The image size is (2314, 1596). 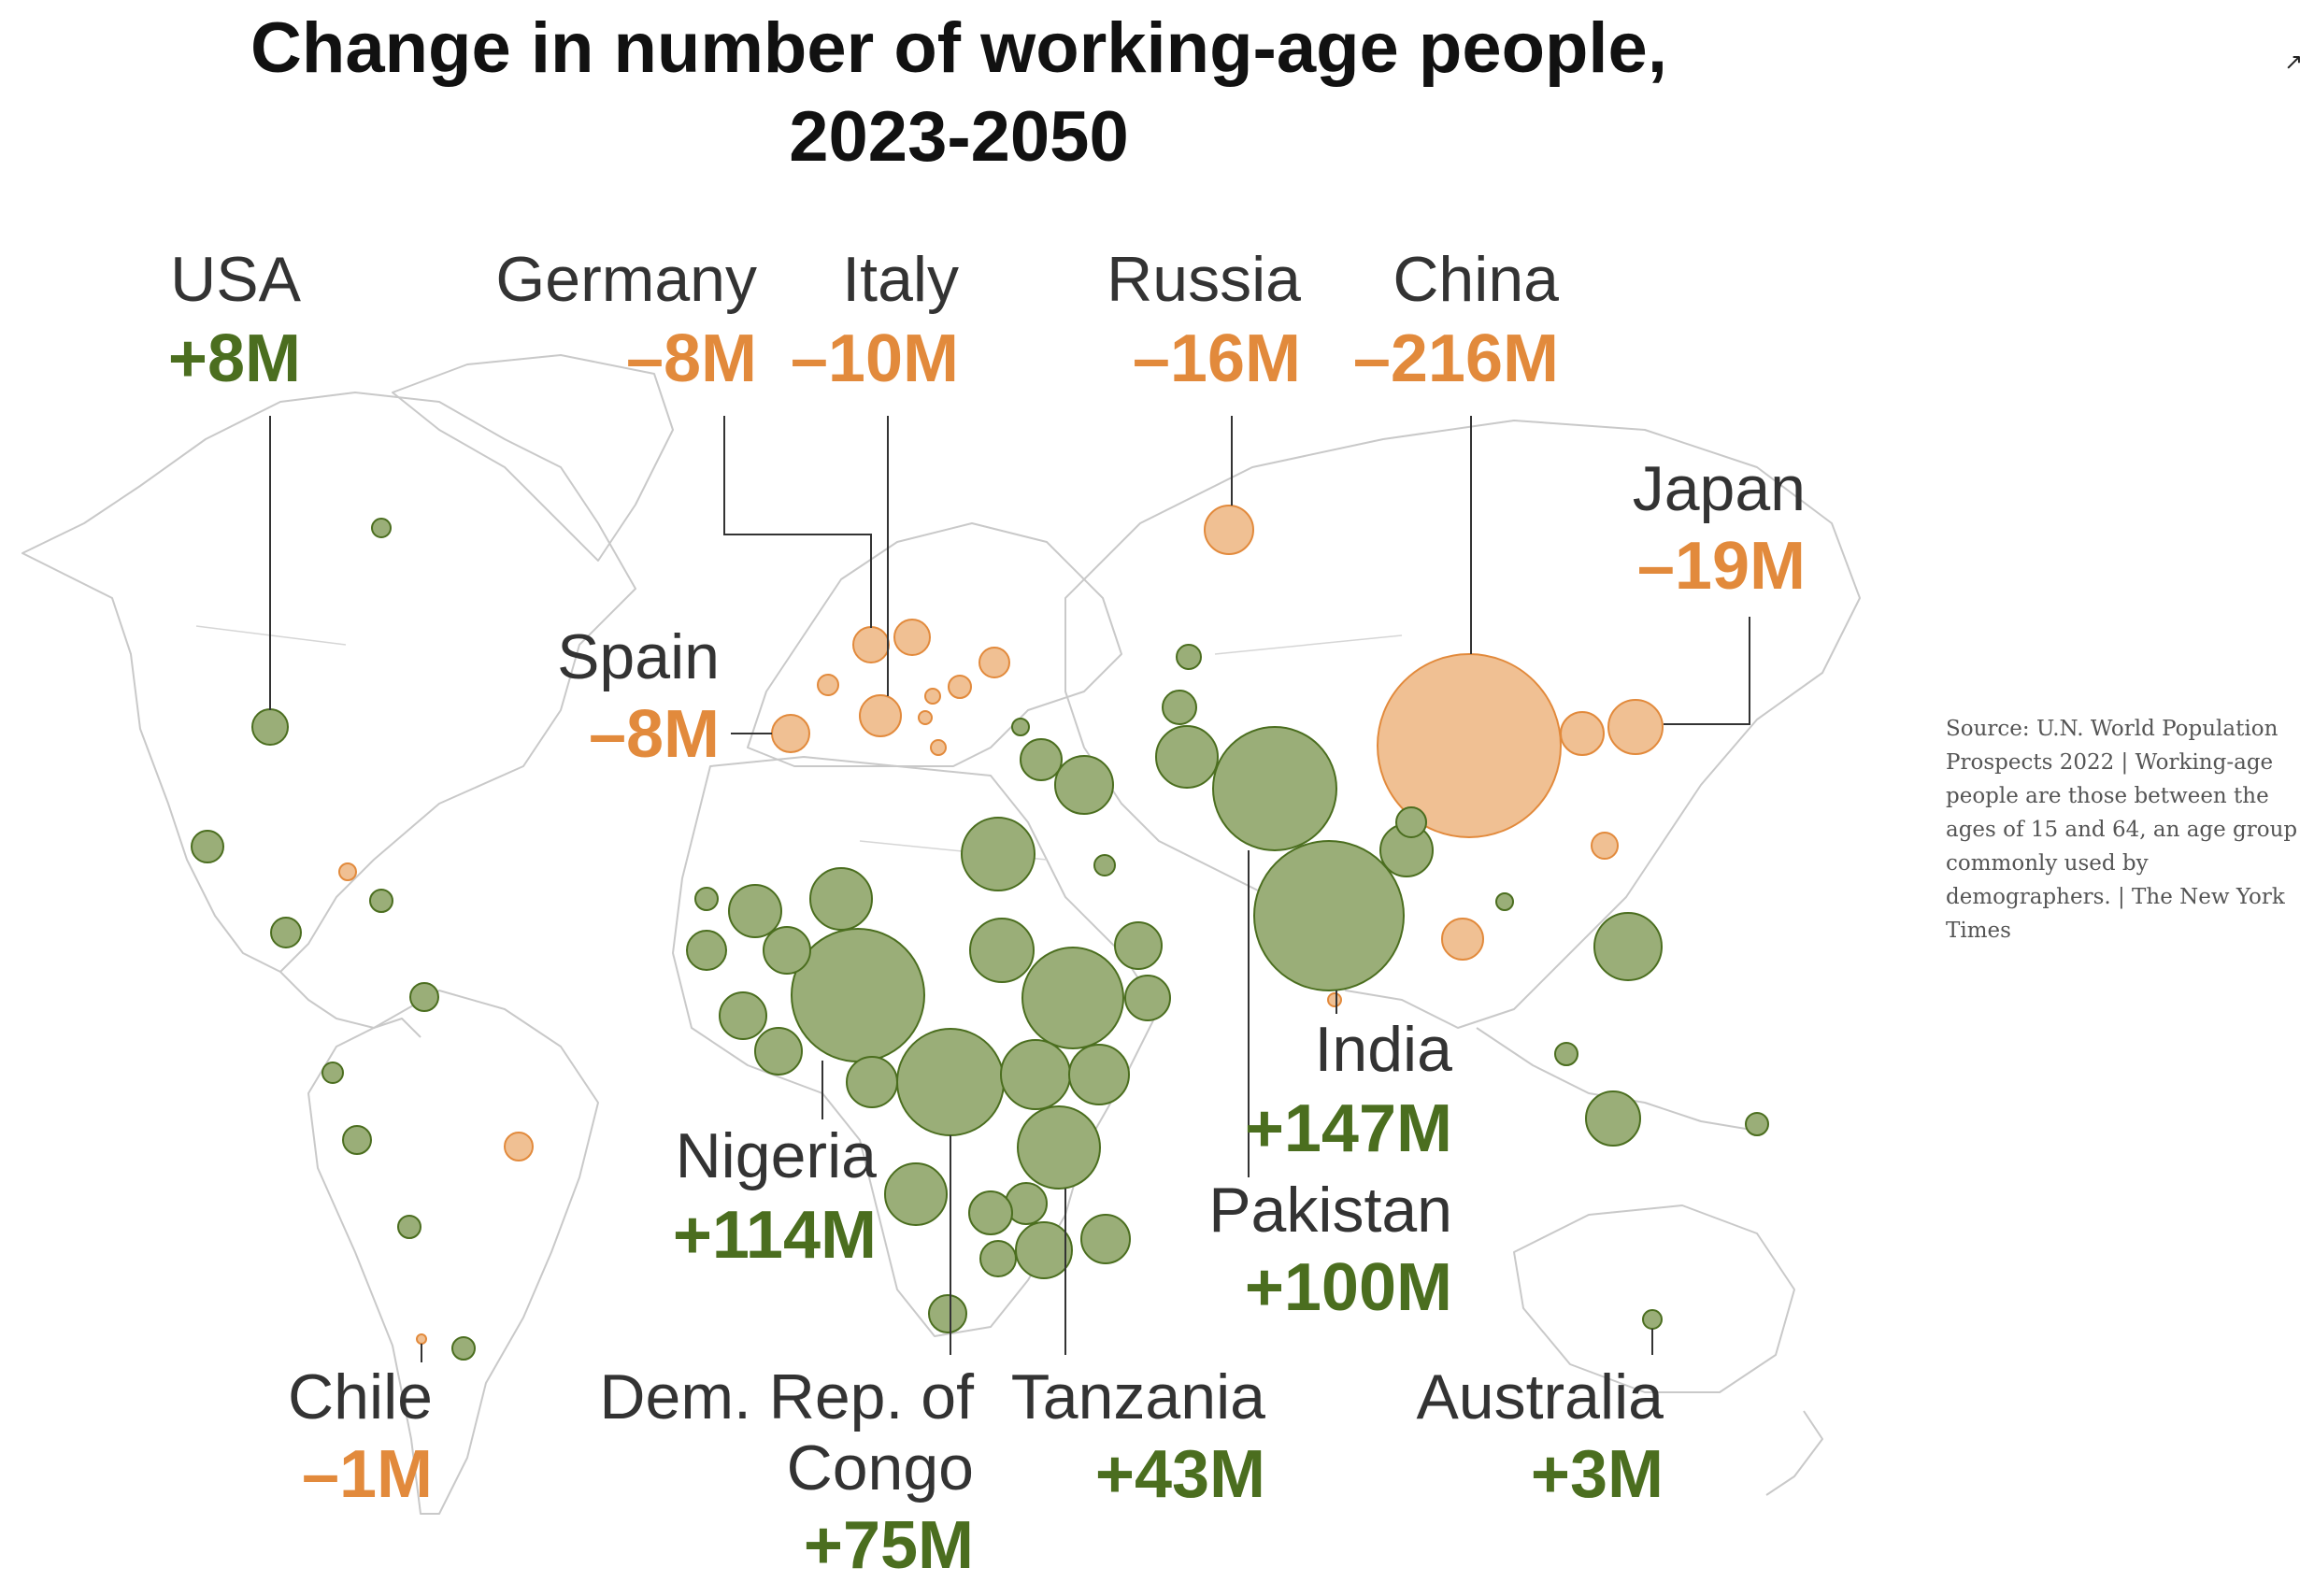 What do you see at coordinates (948, 1313) in the screenshot?
I see `bubble-south-africa` at bounding box center [948, 1313].